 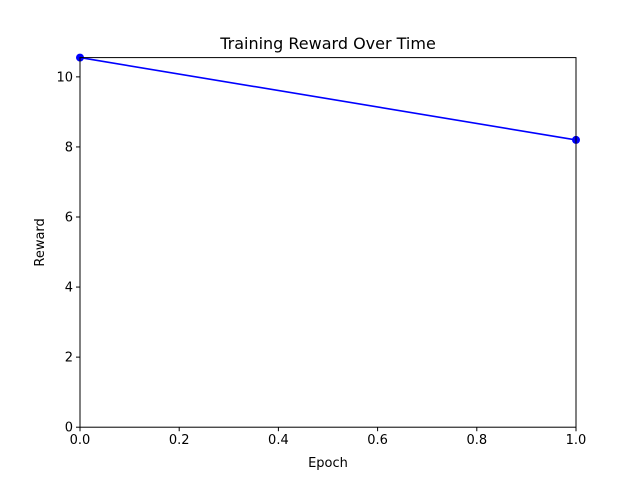 I want to click on x-axis-label: Epoch, so click(x=328, y=463).